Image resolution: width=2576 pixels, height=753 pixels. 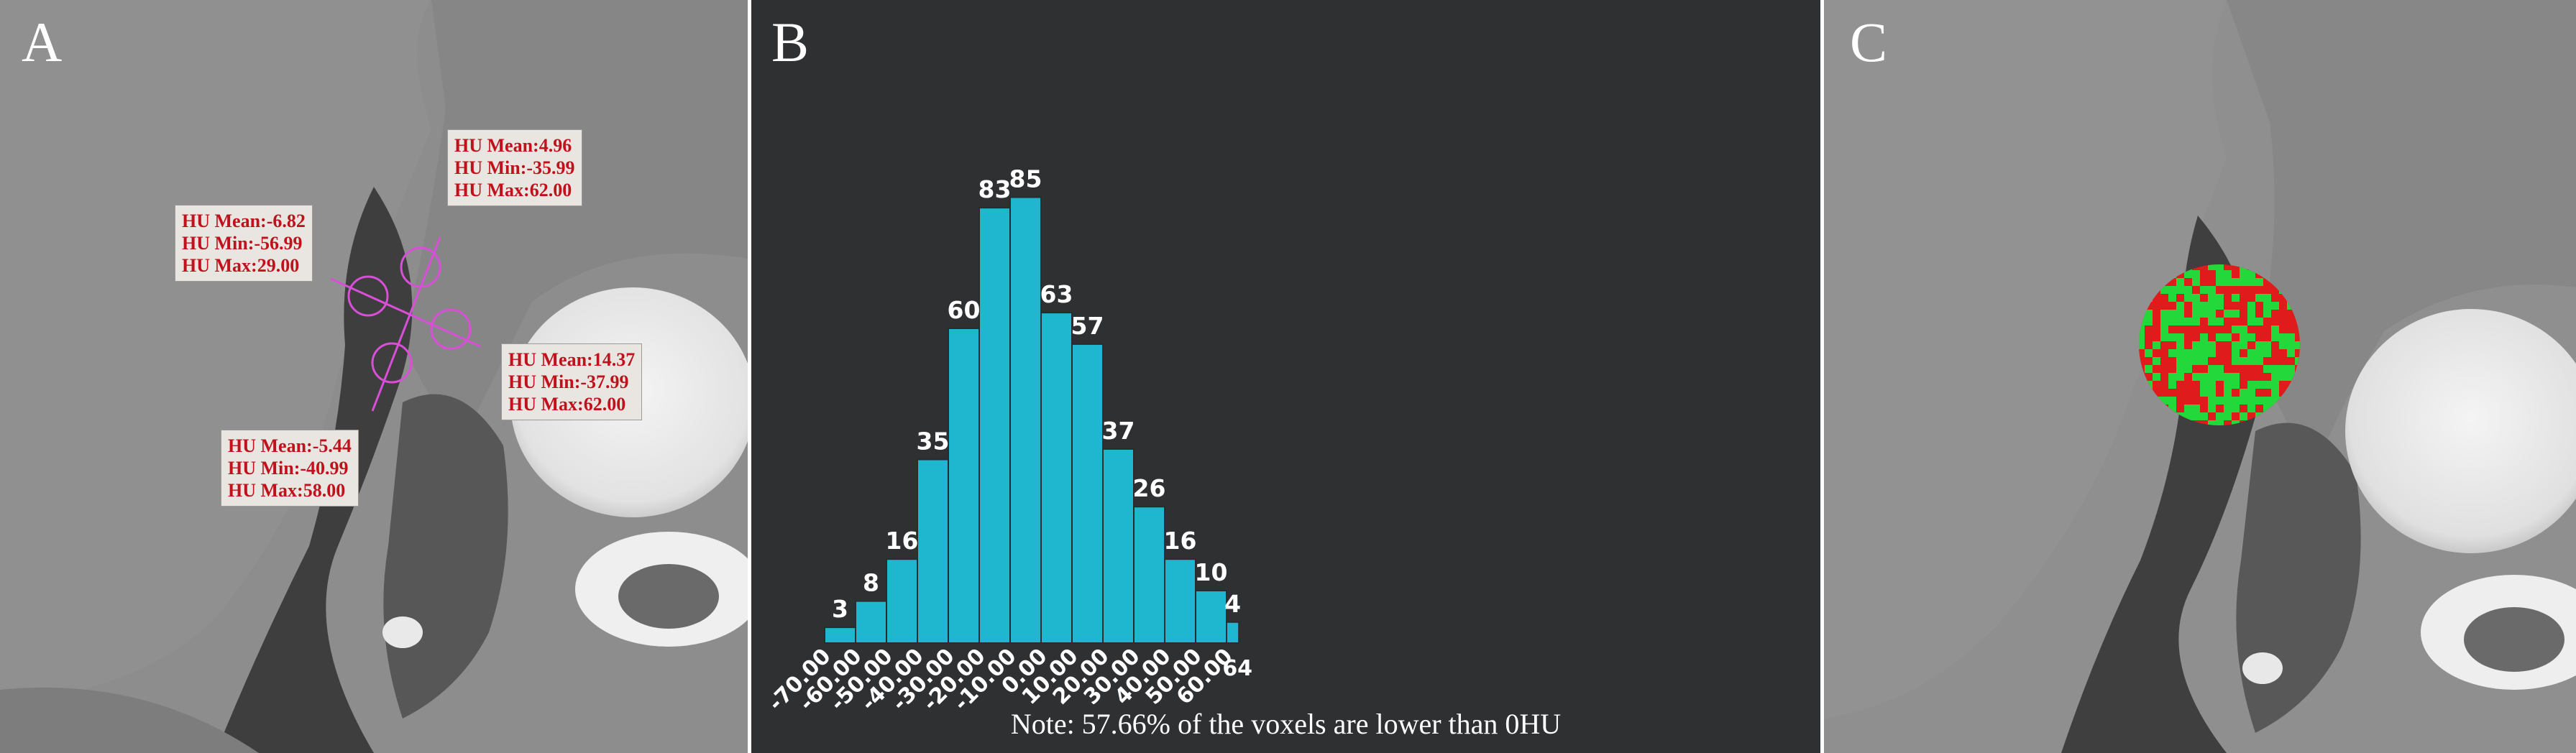 What do you see at coordinates (244, 221) in the screenshot?
I see `roi-mean: HU Mean:-6.82` at bounding box center [244, 221].